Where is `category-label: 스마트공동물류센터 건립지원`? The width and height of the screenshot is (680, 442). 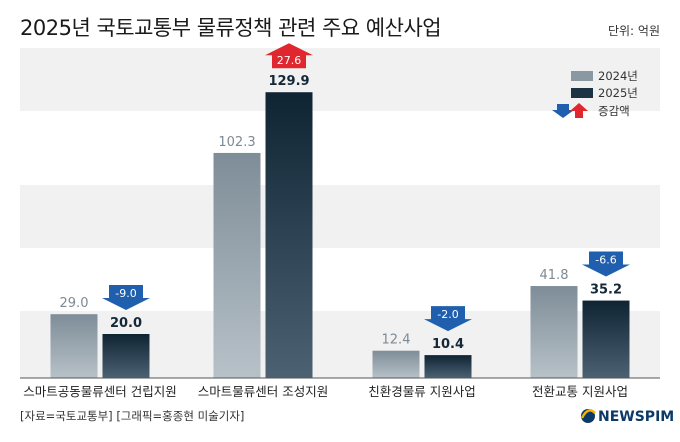
category-label: 스마트공동물류센터 건립지원 is located at coordinates (99, 391).